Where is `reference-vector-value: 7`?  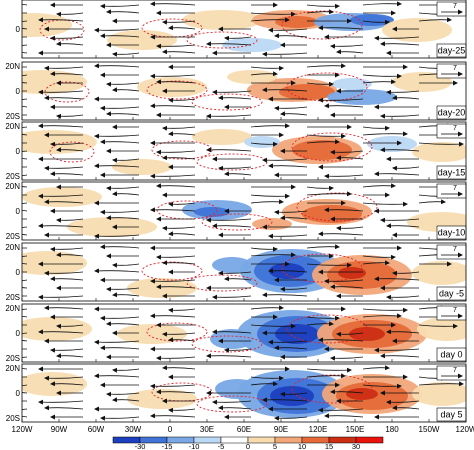 reference-vector-value: 7 is located at coordinates (455, 188).